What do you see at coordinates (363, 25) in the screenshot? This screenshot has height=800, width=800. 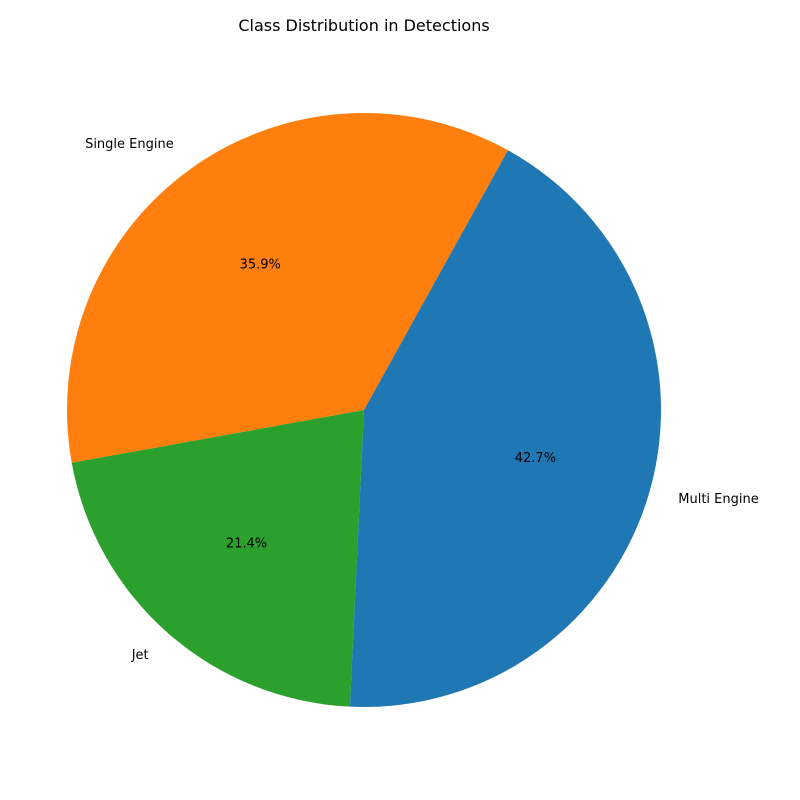 I see `chart-title: Class Distribution in Detections` at bounding box center [363, 25].